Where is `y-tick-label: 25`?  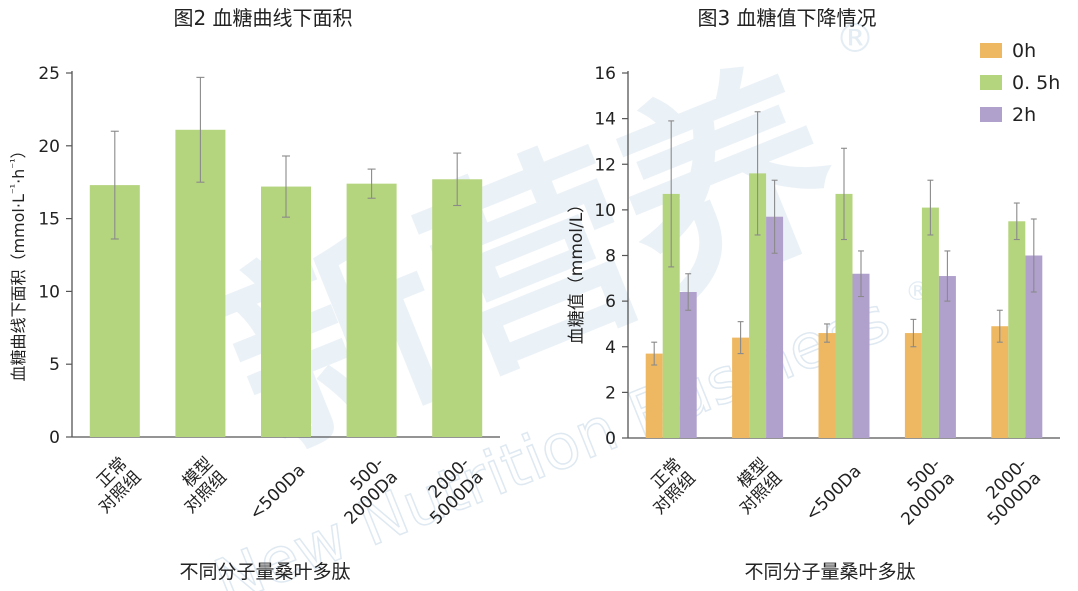 y-tick-label: 25 is located at coordinates (49, 74).